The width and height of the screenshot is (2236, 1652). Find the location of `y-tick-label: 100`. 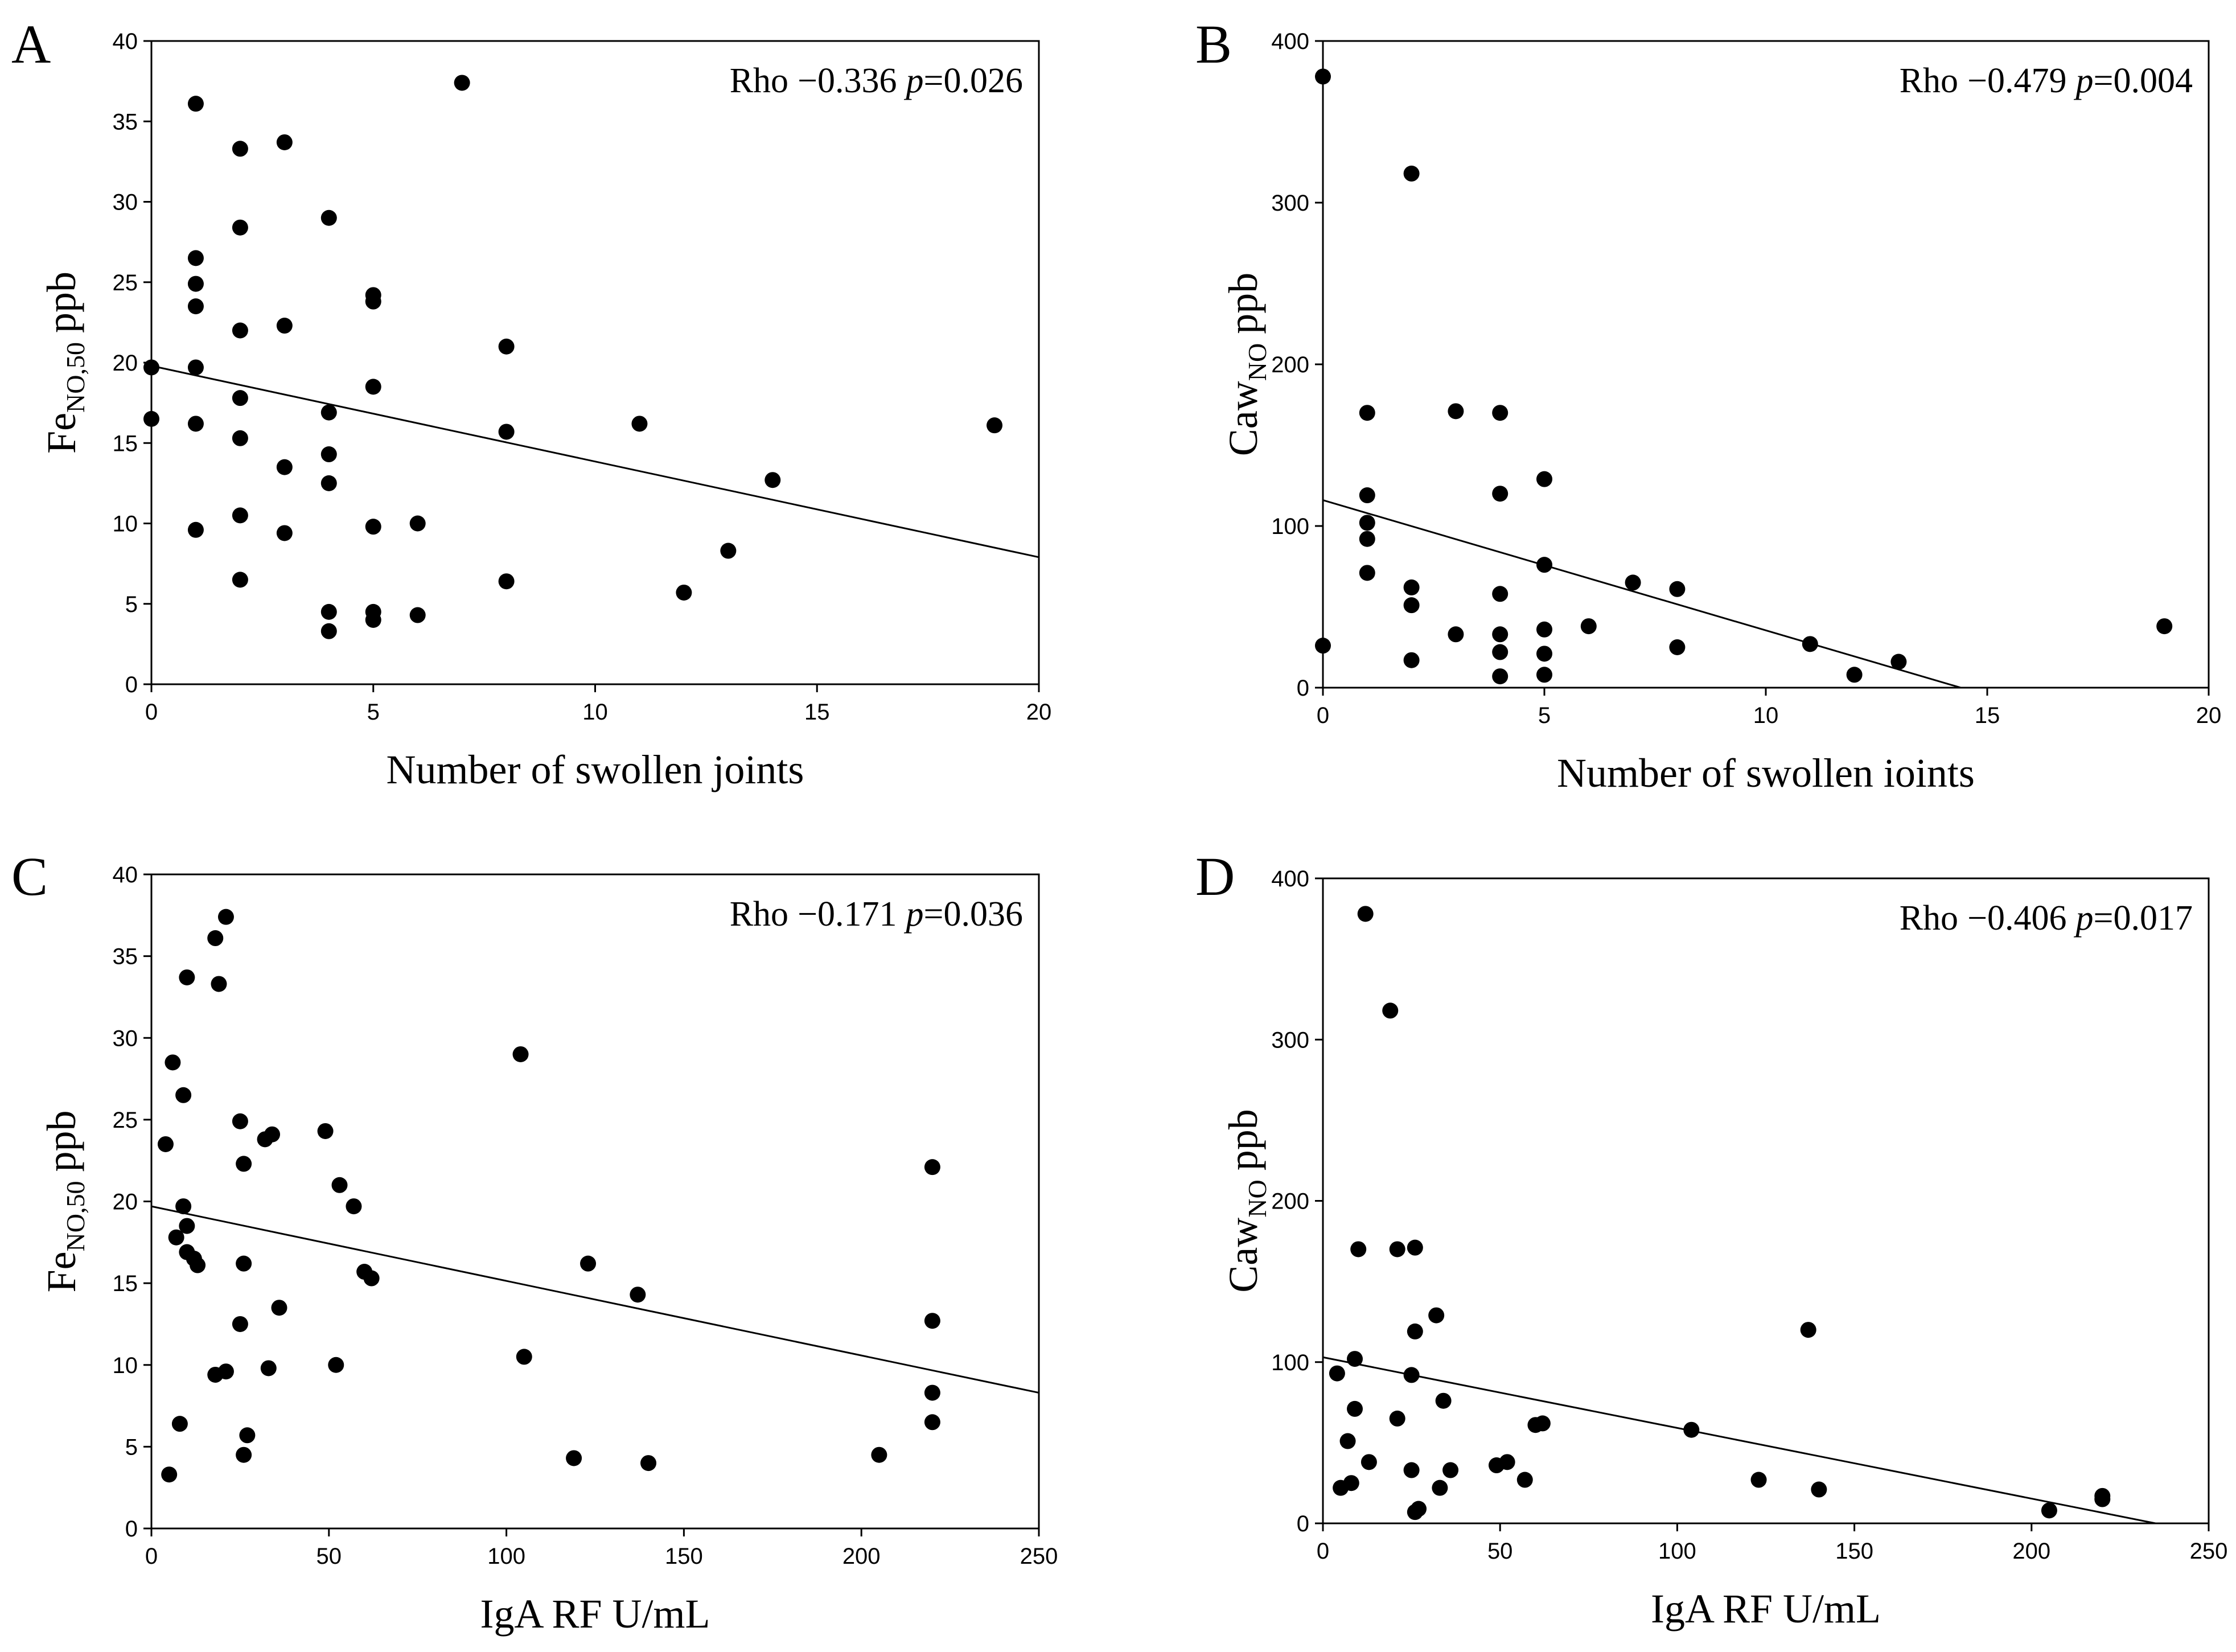

y-tick-label: 100 is located at coordinates (1290, 526).